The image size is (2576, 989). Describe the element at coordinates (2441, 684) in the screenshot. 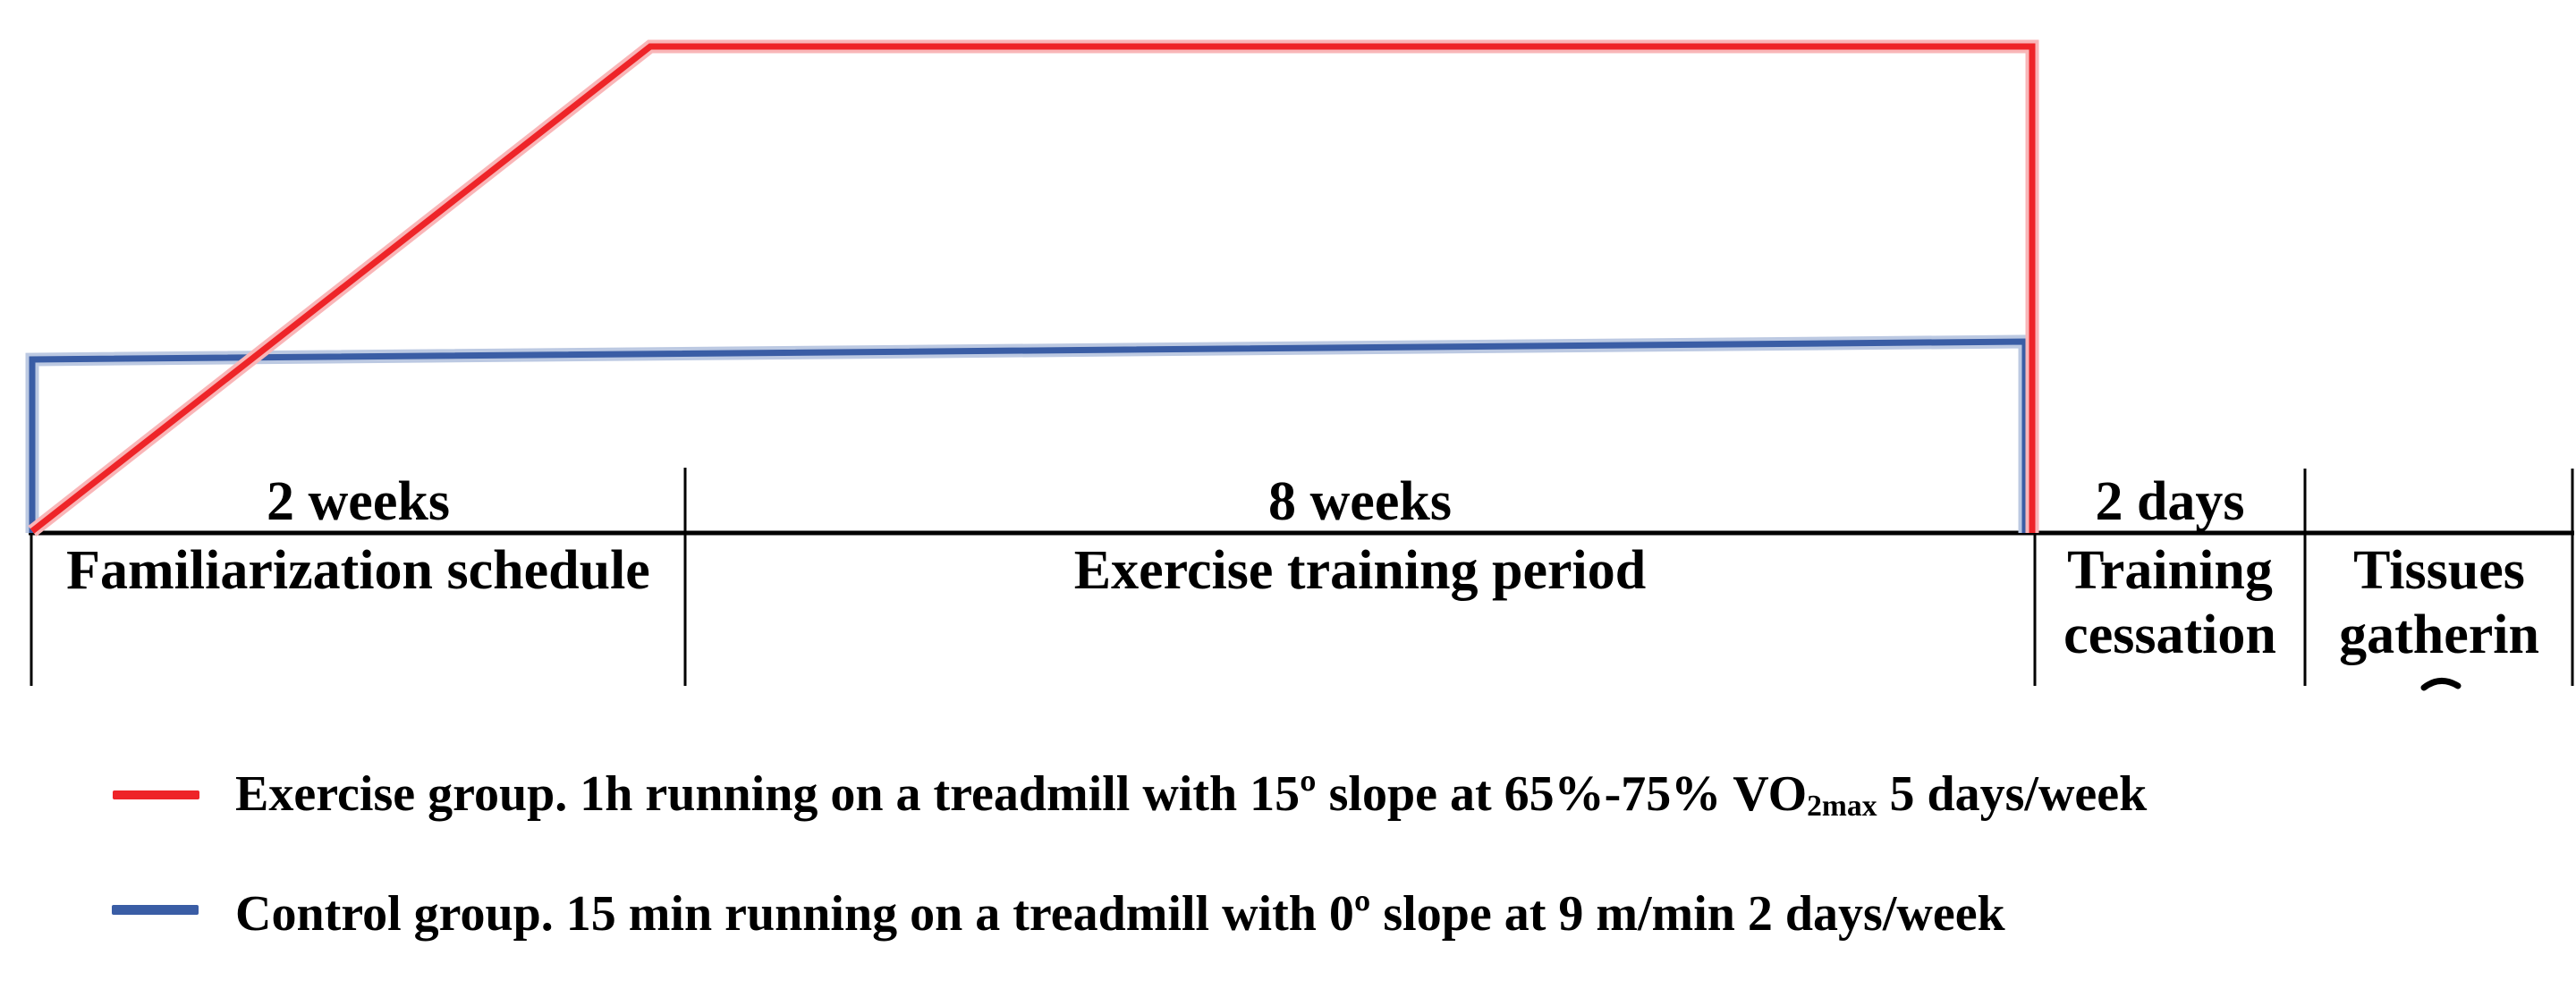

I see `clipped-glyph` at that location.